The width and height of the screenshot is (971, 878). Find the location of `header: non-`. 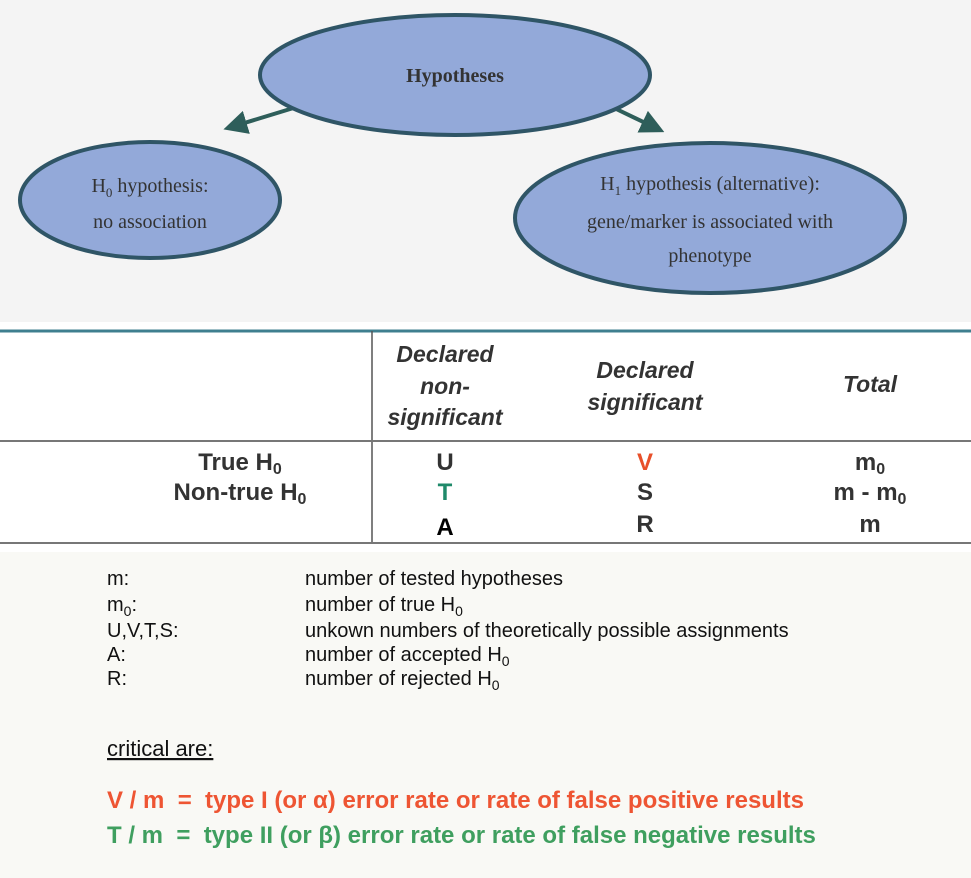

header: non- is located at coordinates (445, 386).